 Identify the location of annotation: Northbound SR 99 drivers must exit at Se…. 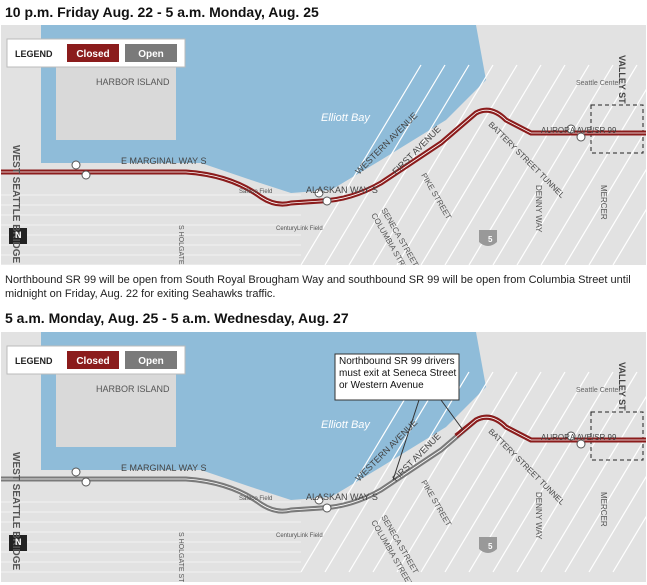
(398, 373).